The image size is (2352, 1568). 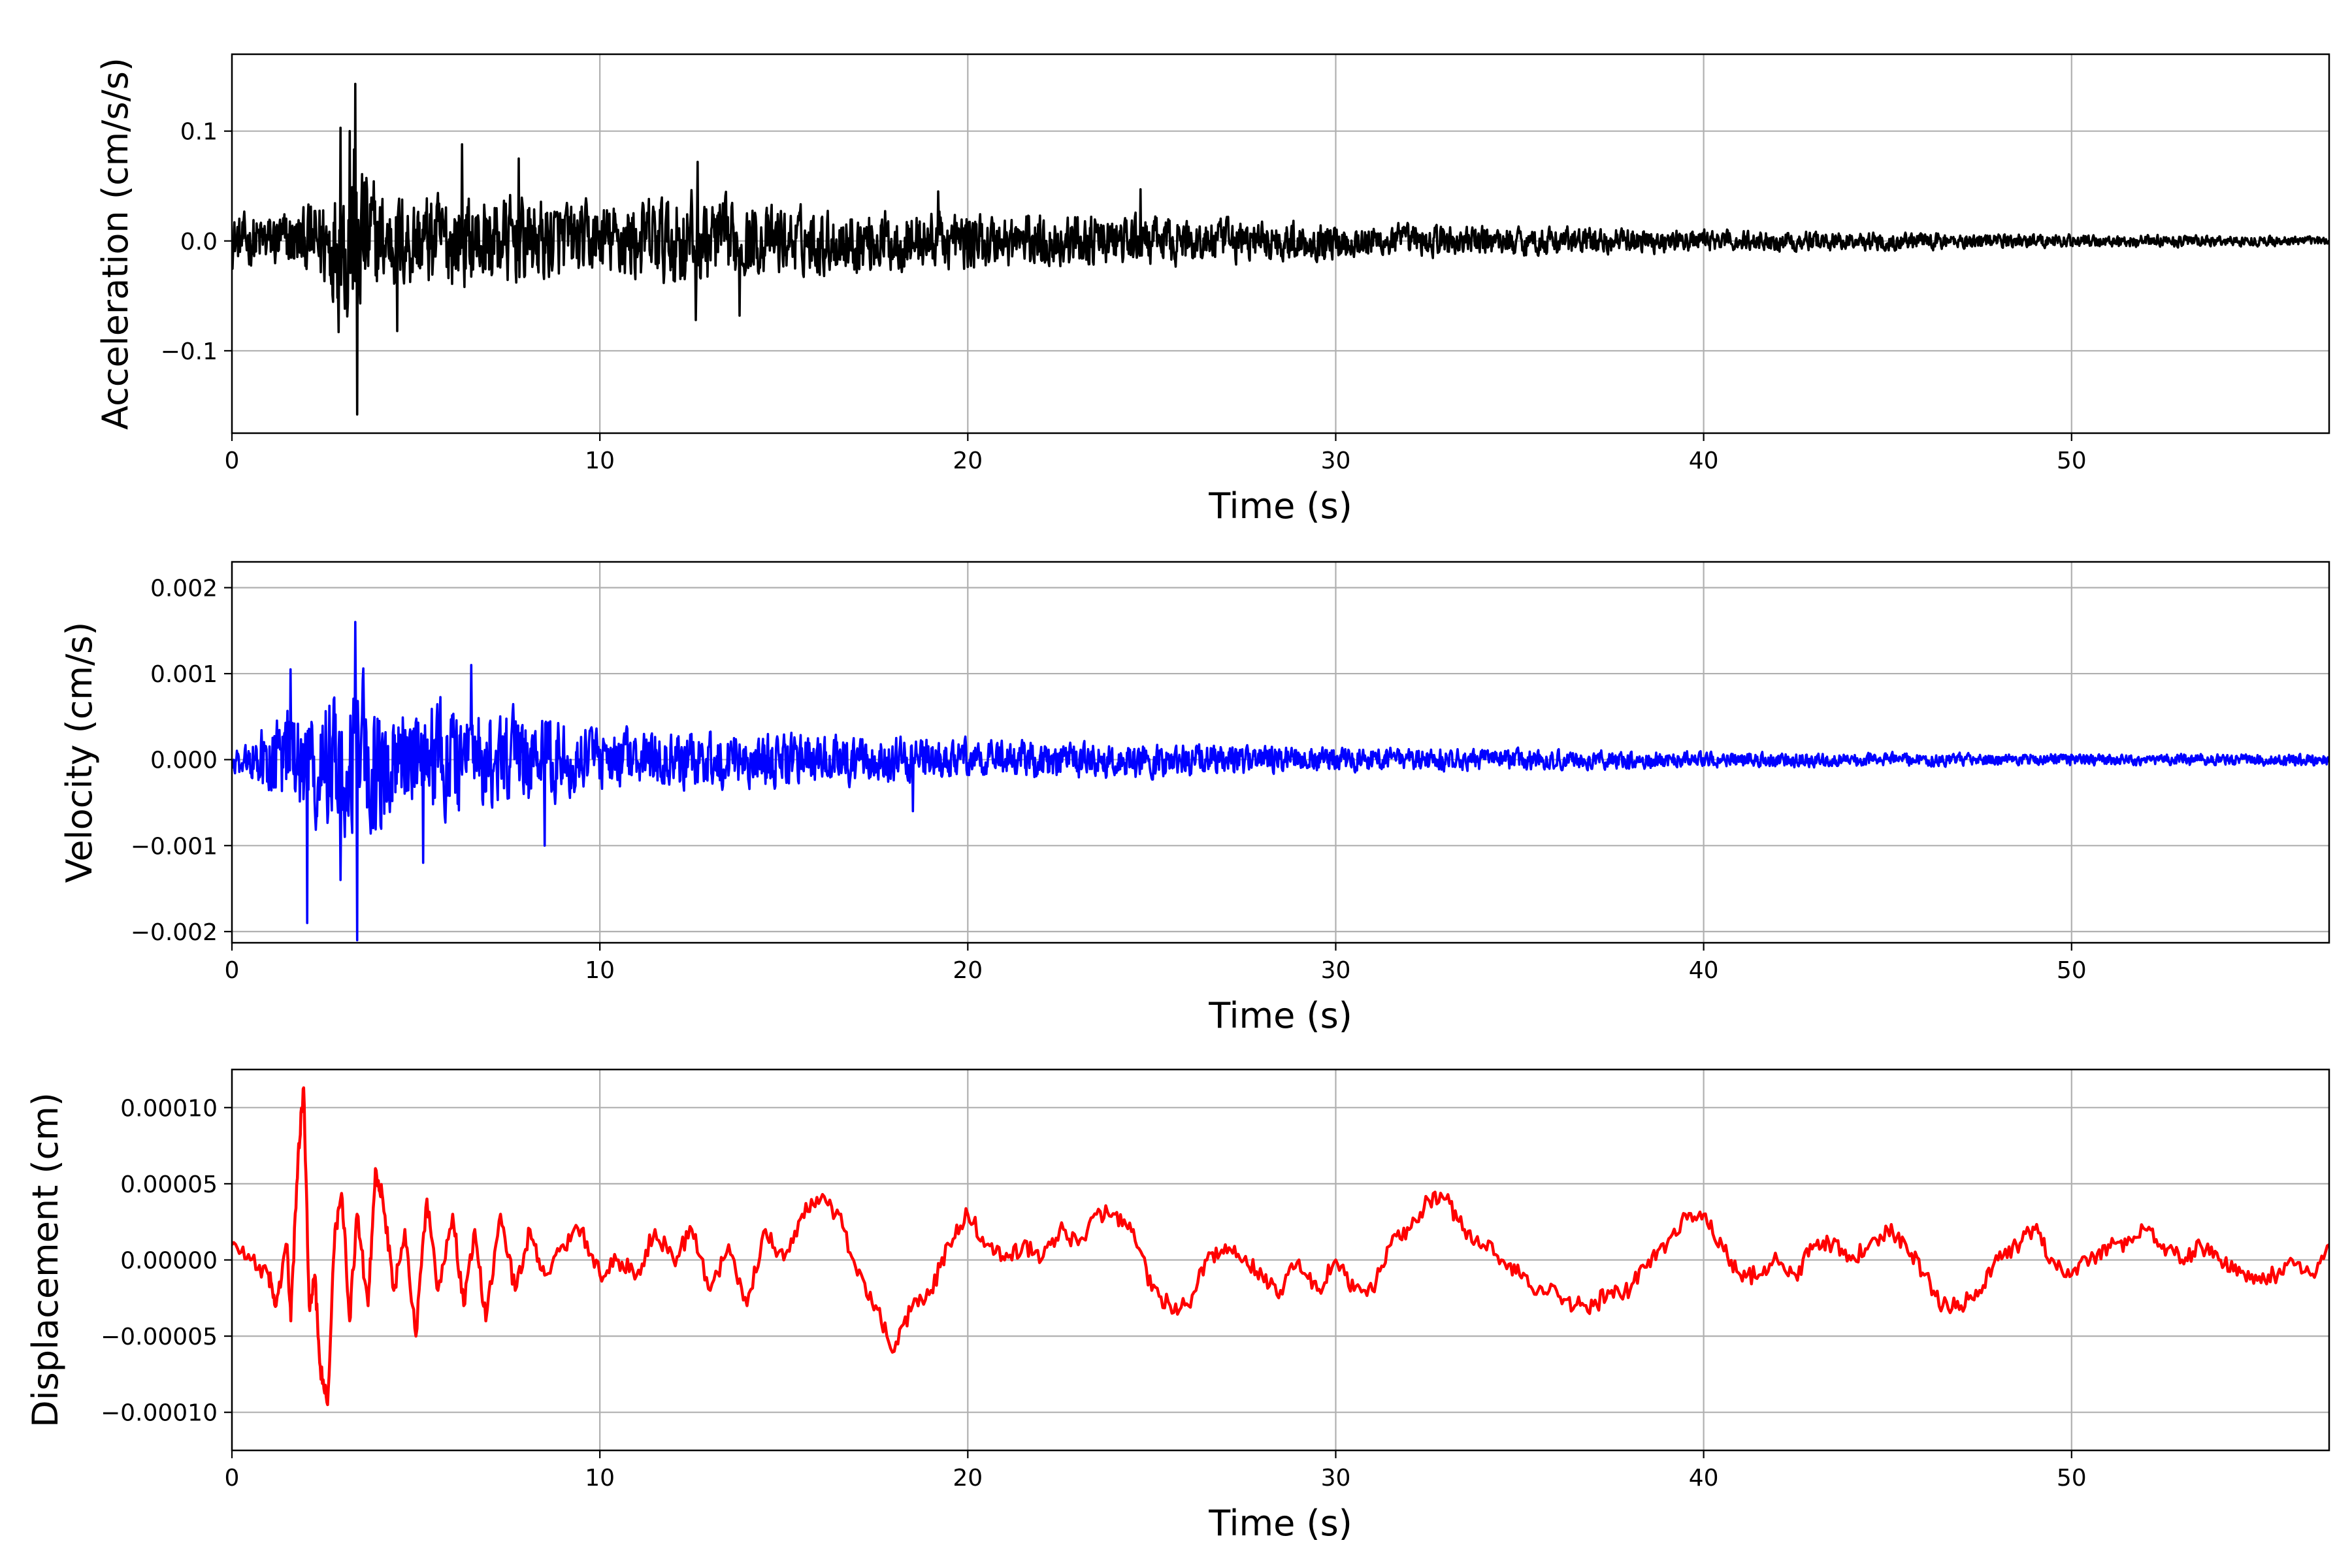 I want to click on acceleration-x-tick-label: 20, so click(x=968, y=461).